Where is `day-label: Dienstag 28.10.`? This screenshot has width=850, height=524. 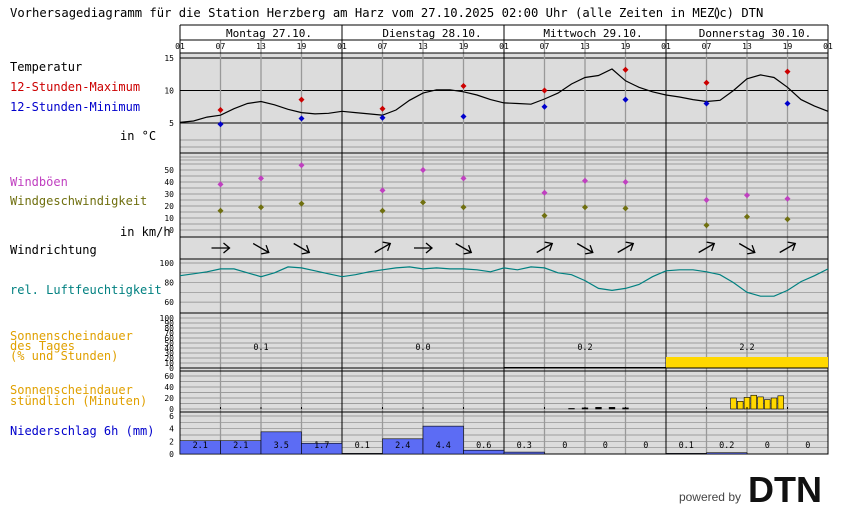
day-label: Dienstag 28.10. is located at coordinates (431, 33).